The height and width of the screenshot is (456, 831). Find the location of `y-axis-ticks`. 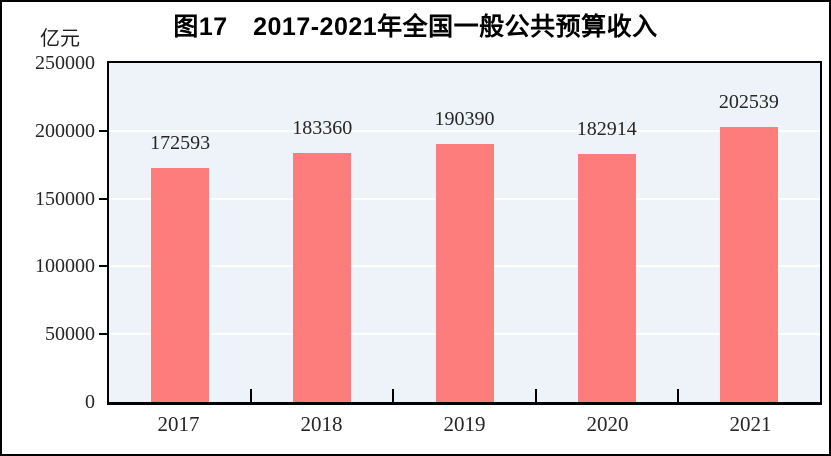

y-axis-ticks is located at coordinates (103, 232).